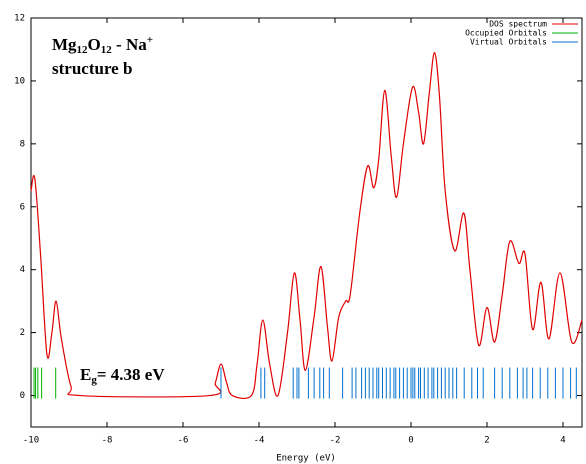  I want to click on annotation-gap: Eg= 4.38 eV, so click(122, 375).